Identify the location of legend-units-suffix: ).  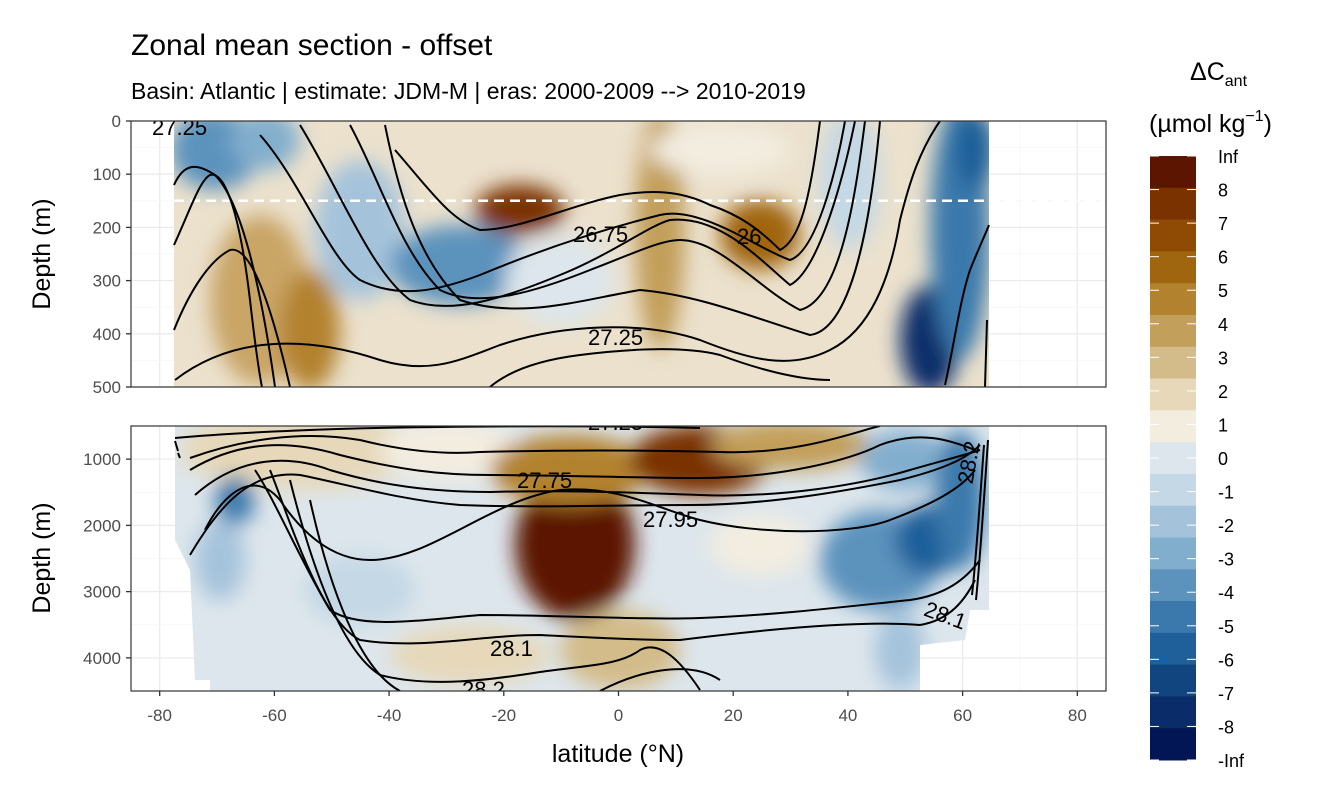
(1268, 124).